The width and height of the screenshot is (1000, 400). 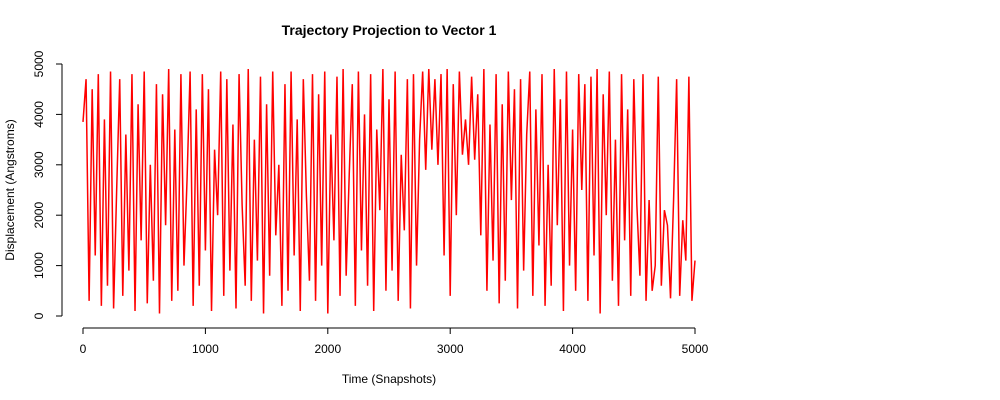 What do you see at coordinates (39, 215) in the screenshot?
I see `y-tick-label: 2000` at bounding box center [39, 215].